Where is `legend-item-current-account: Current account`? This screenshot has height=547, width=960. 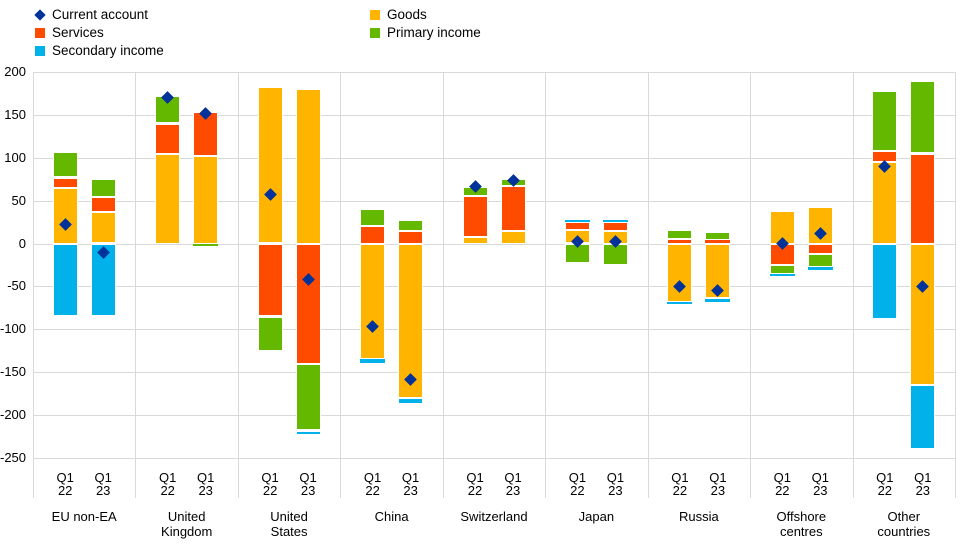 legend-item-current-account: Current account is located at coordinates (91, 14).